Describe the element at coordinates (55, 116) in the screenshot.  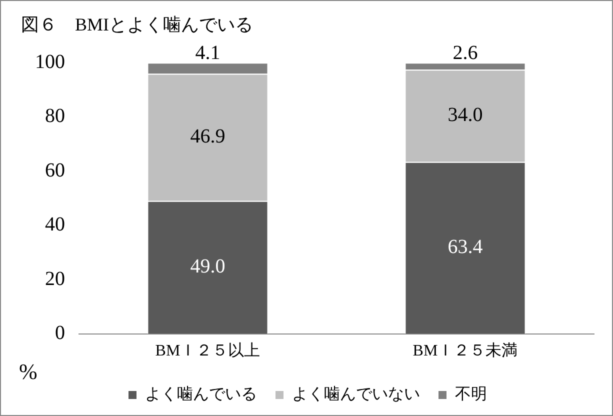
I see `y-tick-label: 80` at that location.